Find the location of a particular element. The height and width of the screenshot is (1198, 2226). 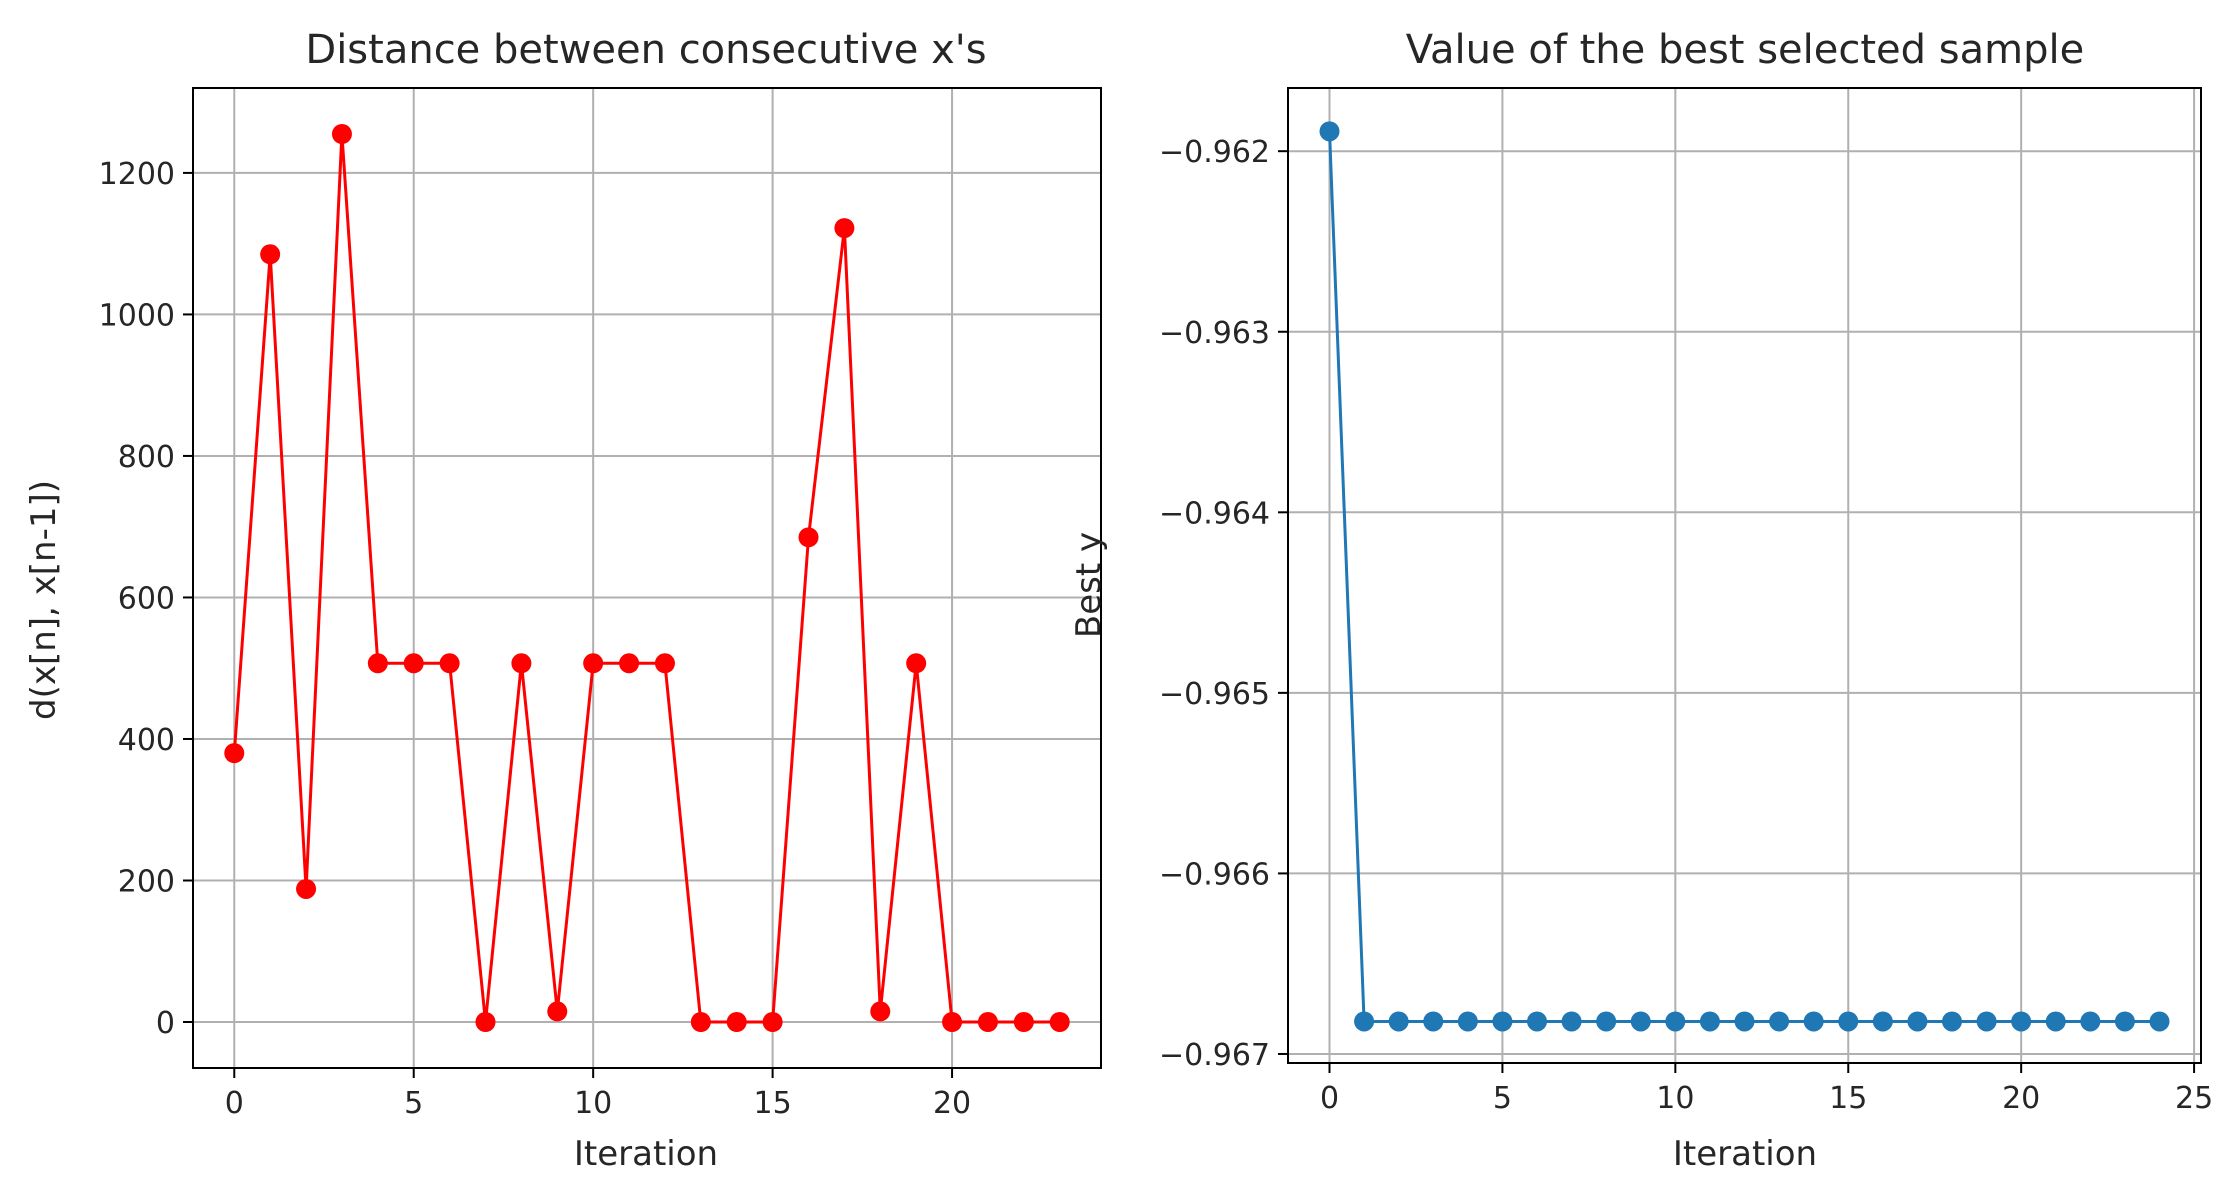

distance-ytick-label-1: 200 is located at coordinates (146, 881).